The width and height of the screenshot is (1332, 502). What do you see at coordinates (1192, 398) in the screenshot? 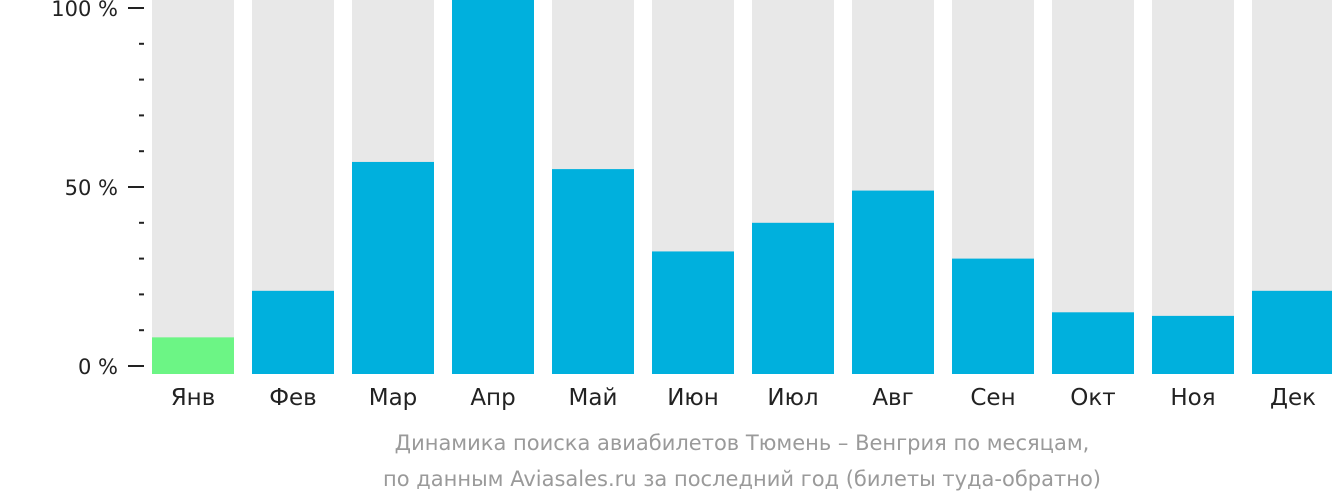
I see `x-tick-label-10: Ноя` at bounding box center [1192, 398].